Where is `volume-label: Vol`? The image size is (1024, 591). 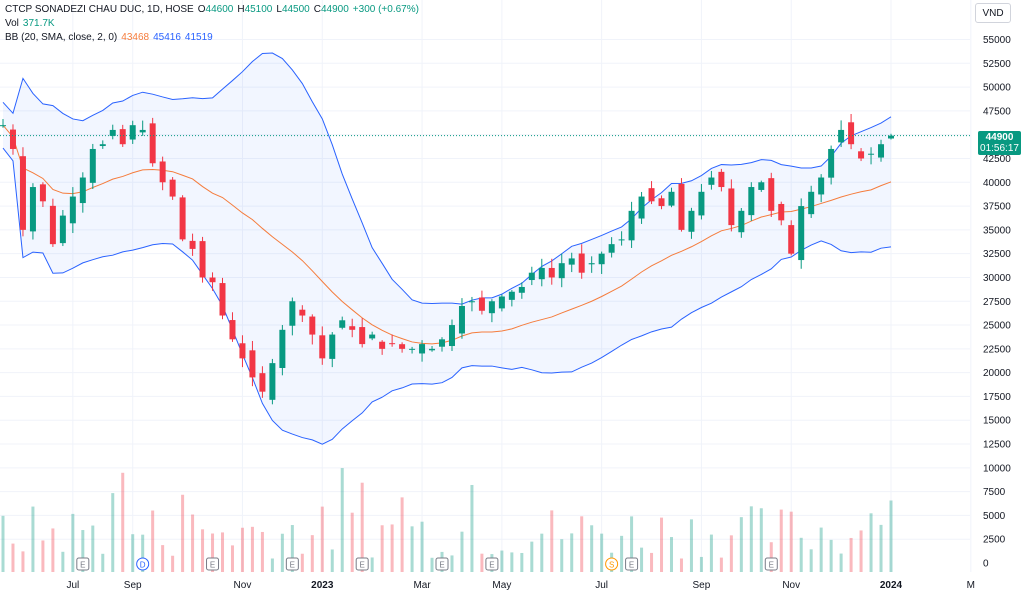
volume-label: Vol is located at coordinates (12, 23).